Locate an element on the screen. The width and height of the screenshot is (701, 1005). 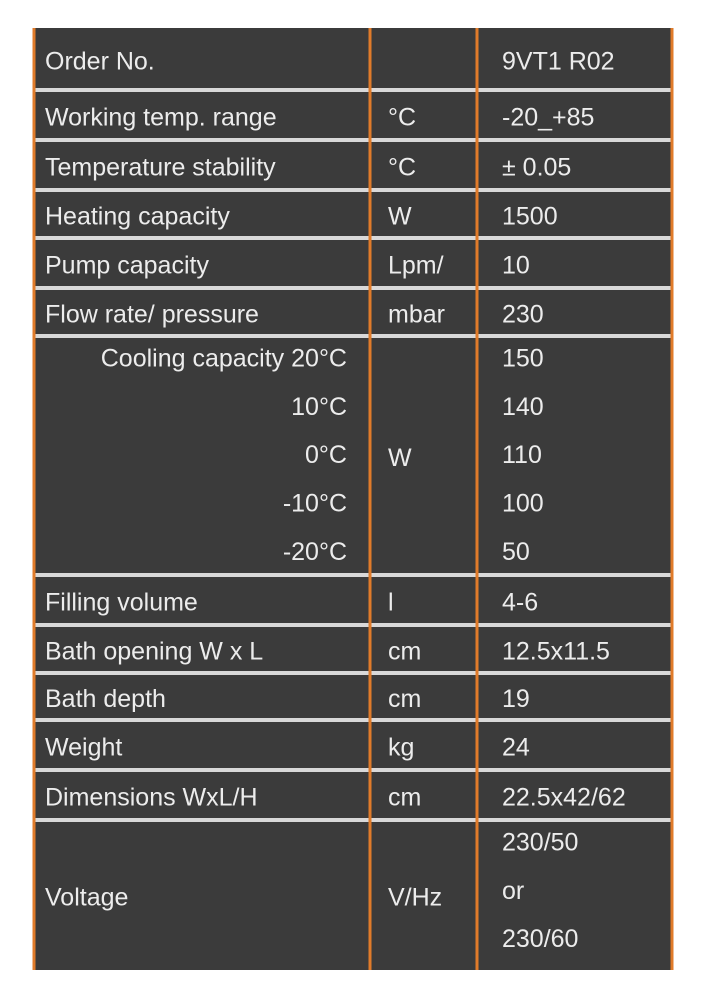
row-value: or is located at coordinates (513, 891).